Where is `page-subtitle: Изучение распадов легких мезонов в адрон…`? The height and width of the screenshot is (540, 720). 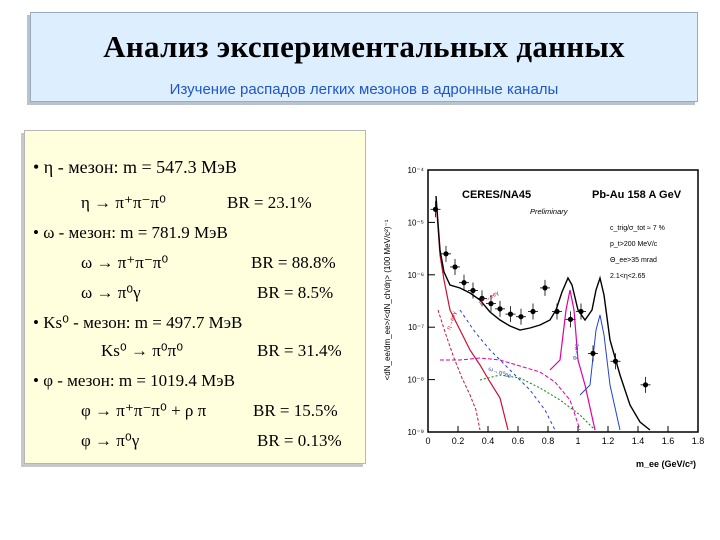
page-subtitle: Изучение распадов легких мезонов в адрон… is located at coordinates (364, 89).